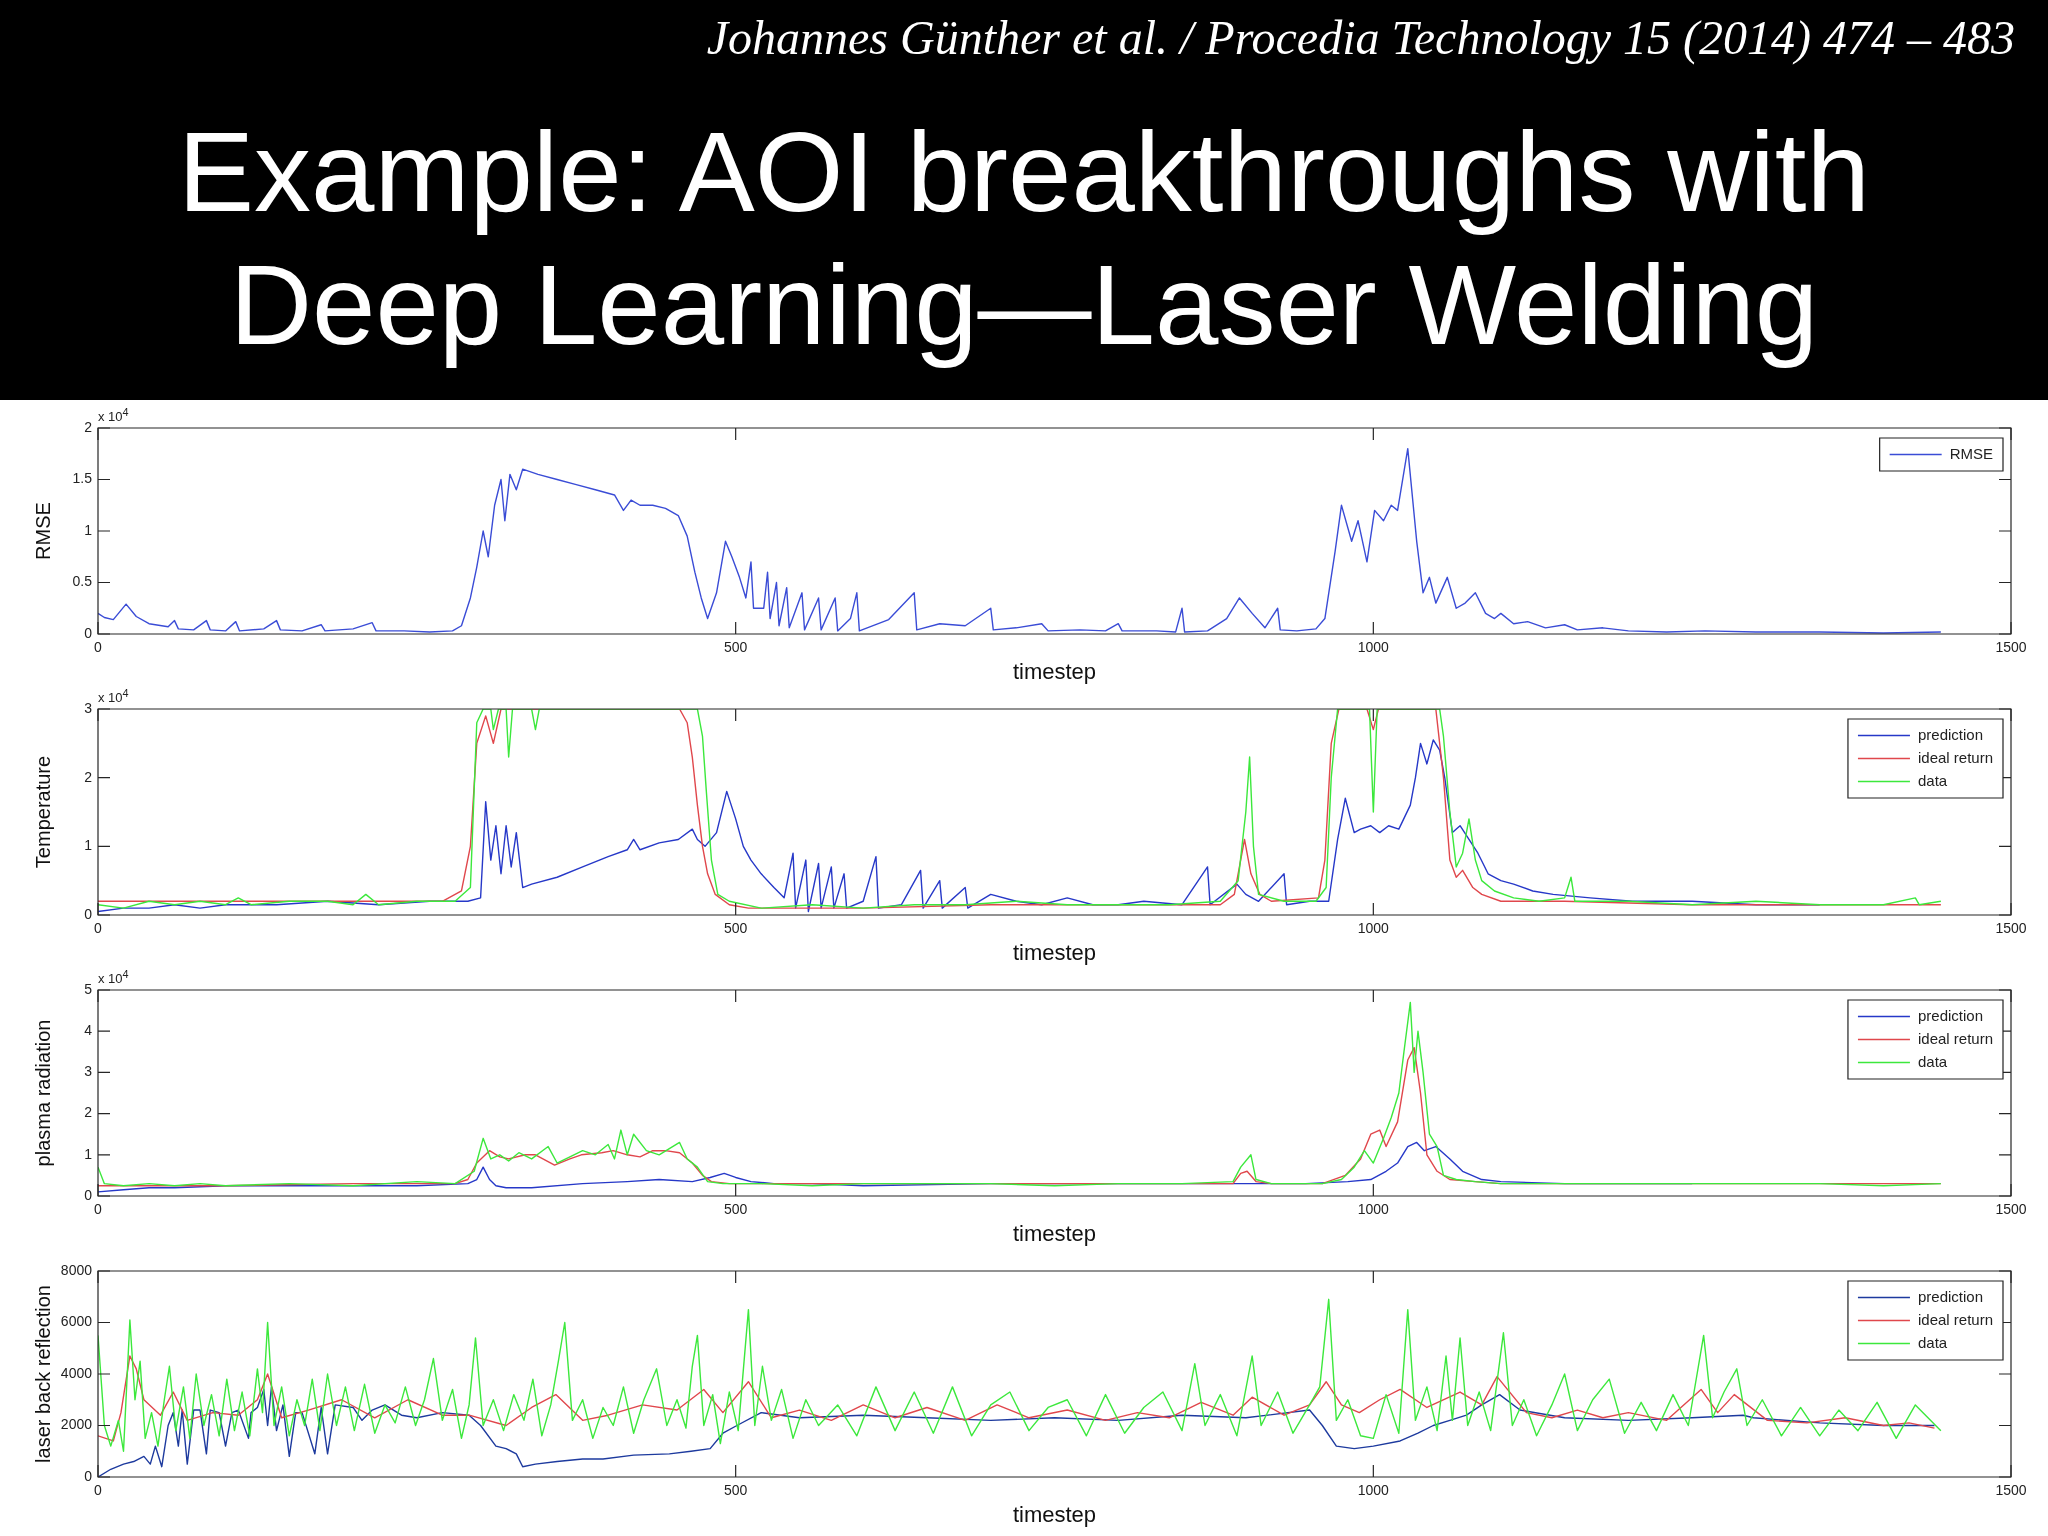 The height and width of the screenshot is (1536, 2048). I want to click on y-tick-label: 1.5, so click(82, 478).